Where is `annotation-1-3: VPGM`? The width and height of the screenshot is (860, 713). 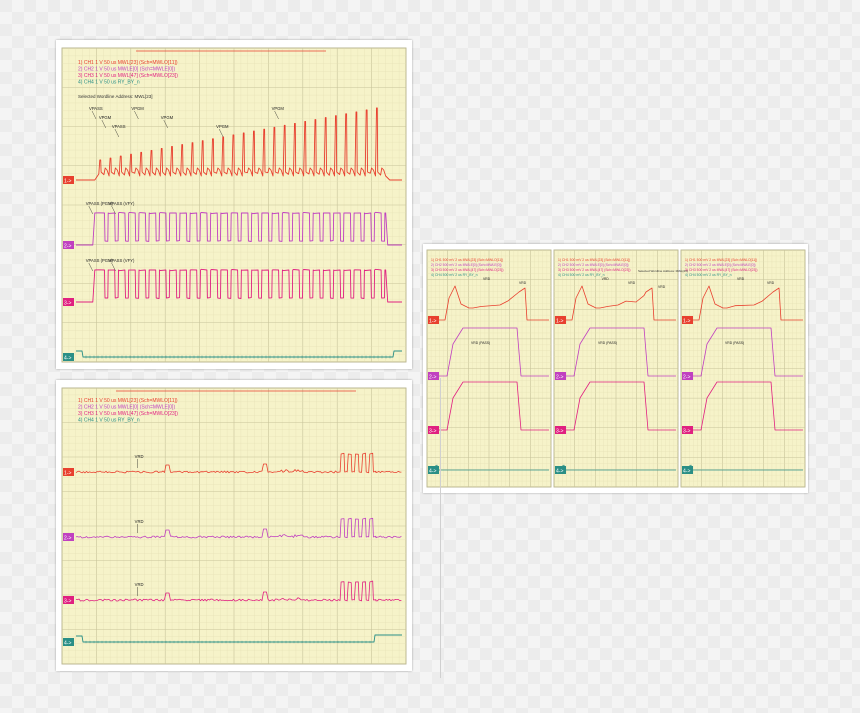 annotation-1-3: VPGM is located at coordinates (137, 108).